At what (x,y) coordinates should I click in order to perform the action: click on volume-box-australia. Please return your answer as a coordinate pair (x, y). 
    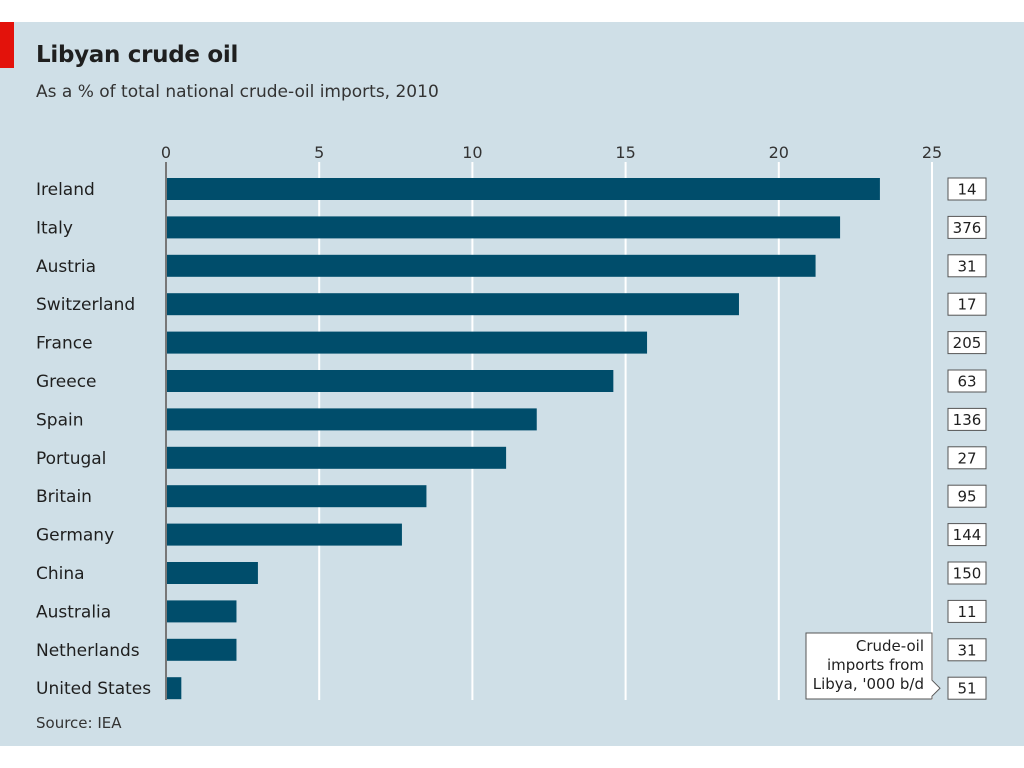
    Looking at the image, I should click on (967, 611).